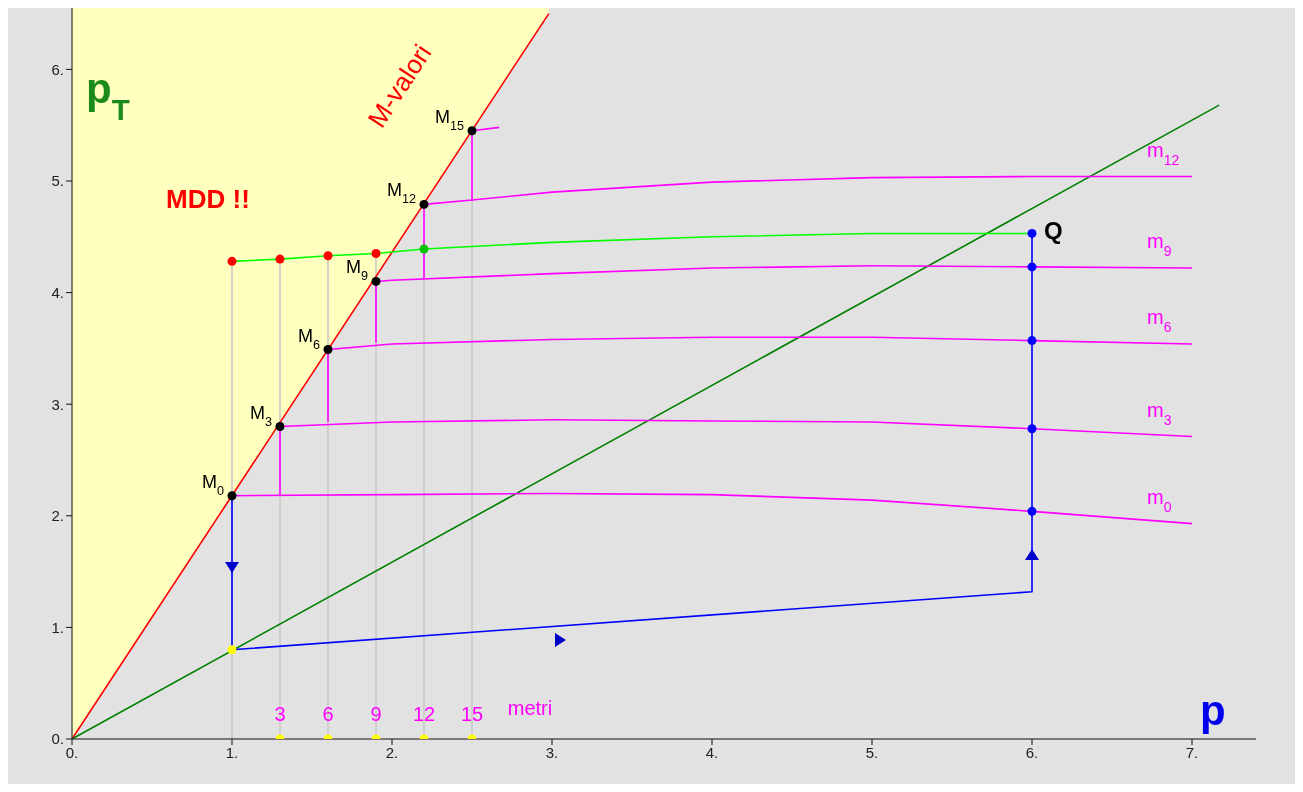  I want to click on x-tick-label: 1., so click(232, 752).